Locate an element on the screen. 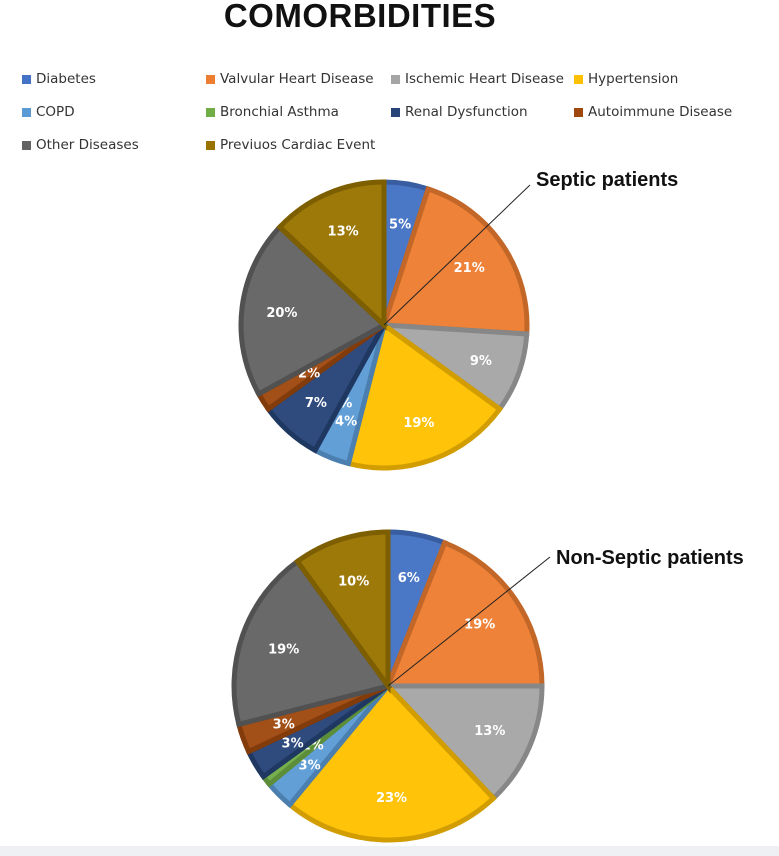 This screenshot has width=779, height=856. legend-item-copd: COPD is located at coordinates (48, 112).